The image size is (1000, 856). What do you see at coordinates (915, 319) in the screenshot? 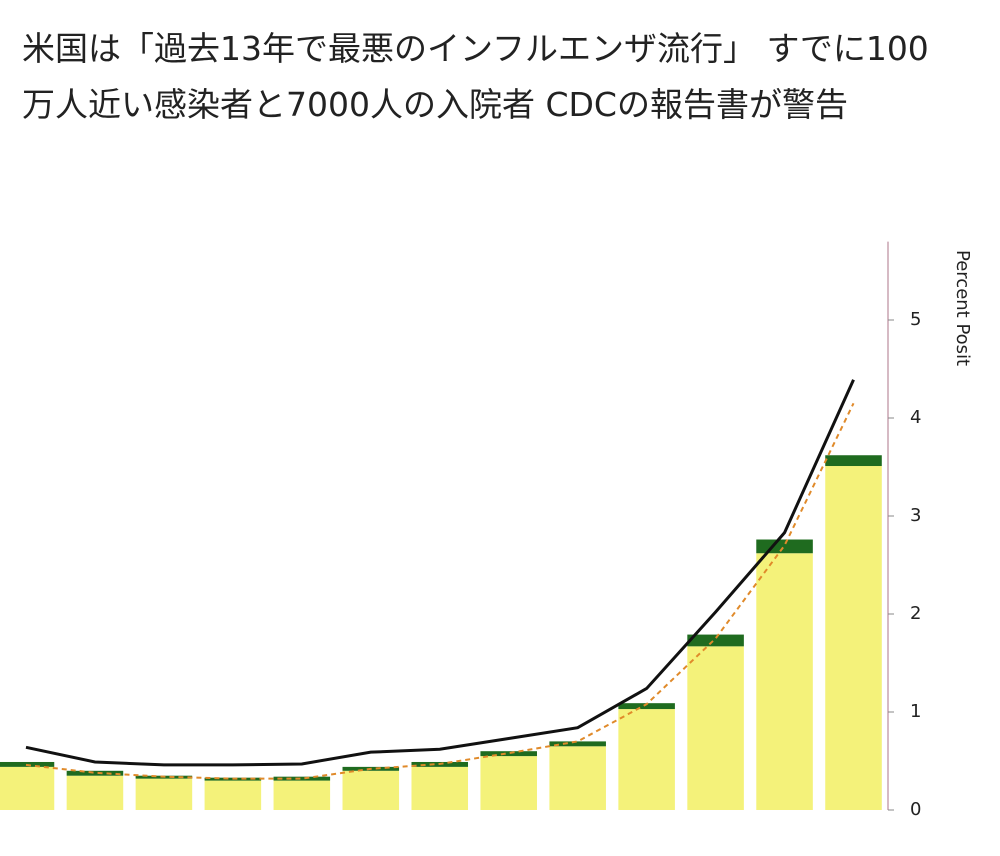
I see `y-tick-label: 5` at bounding box center [915, 319].